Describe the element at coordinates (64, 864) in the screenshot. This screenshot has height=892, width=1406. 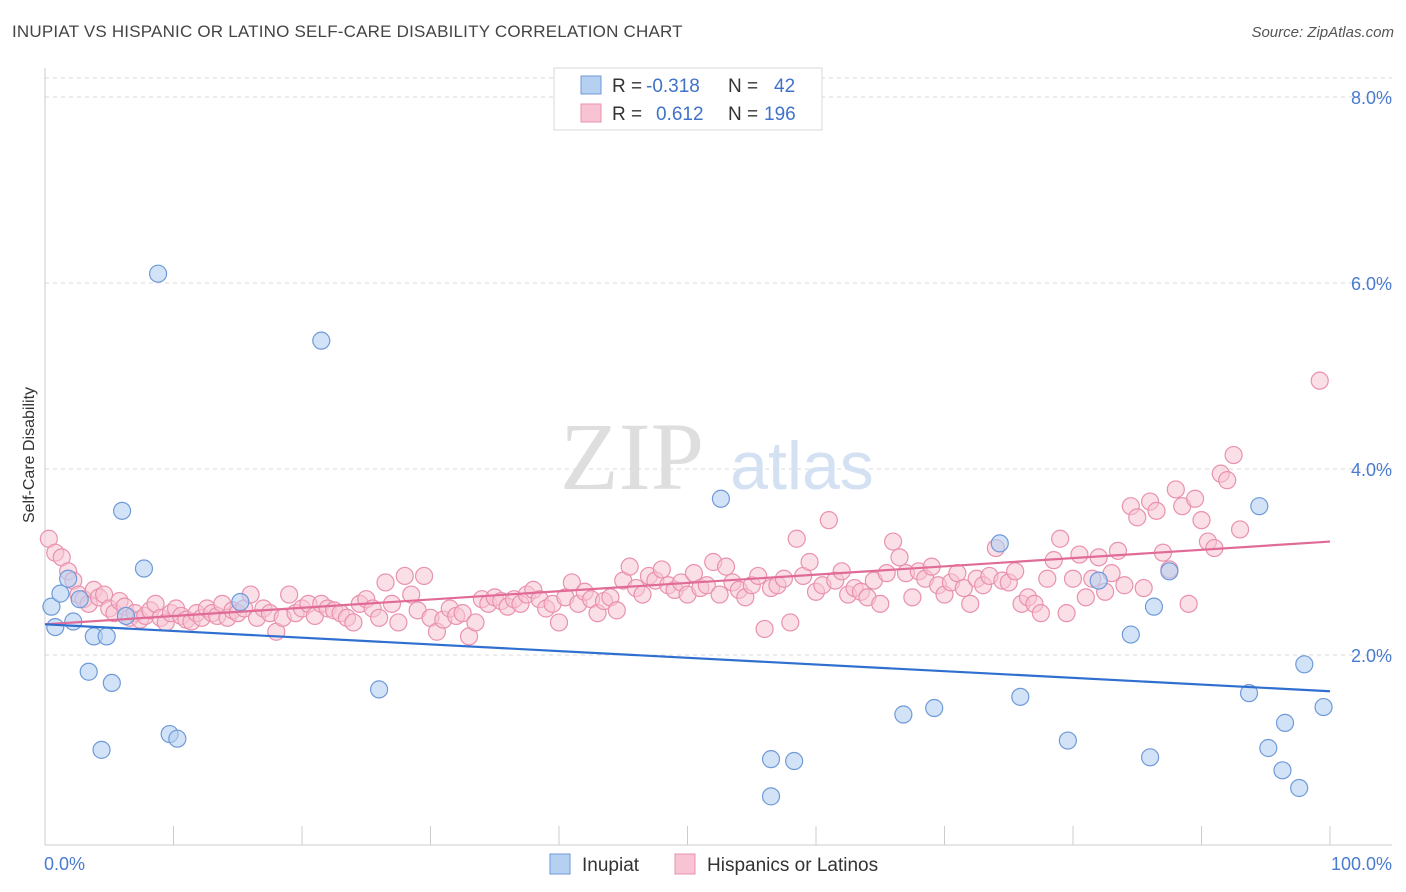
I see `x-tick-label-min: 0.0%` at that location.